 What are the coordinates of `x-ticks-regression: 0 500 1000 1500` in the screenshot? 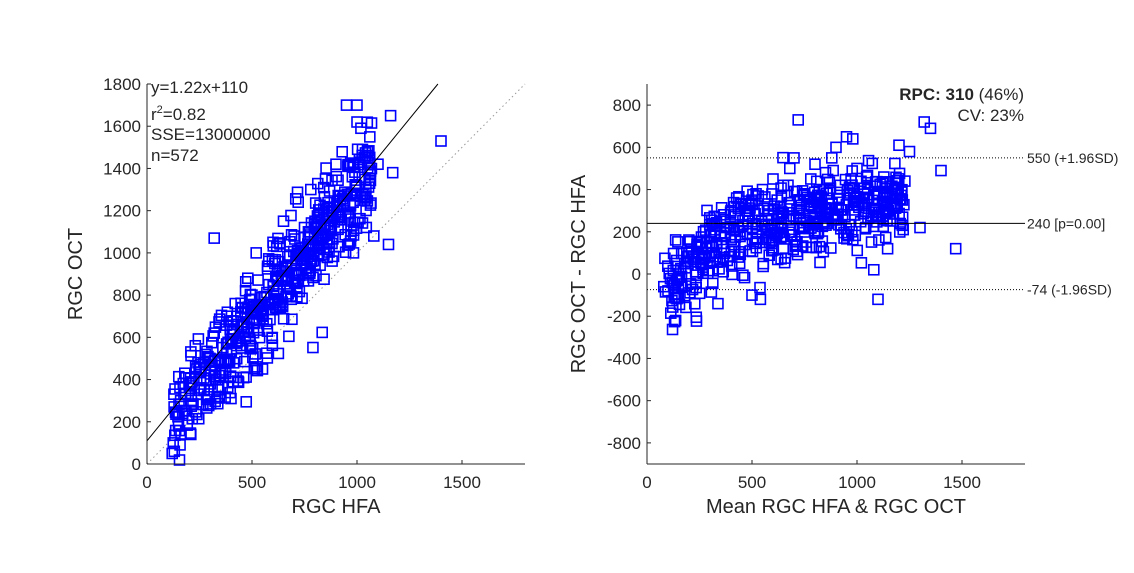 It's located at (311, 476).